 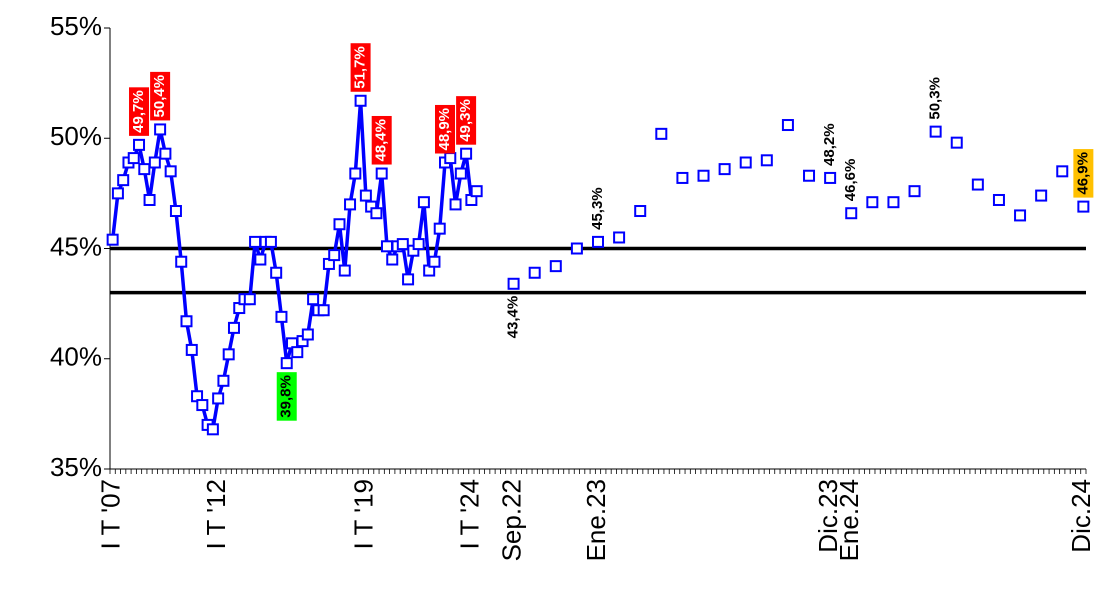 What do you see at coordinates (1080, 516) in the screenshot?
I see `x-tick-label: Dic.24` at bounding box center [1080, 516].